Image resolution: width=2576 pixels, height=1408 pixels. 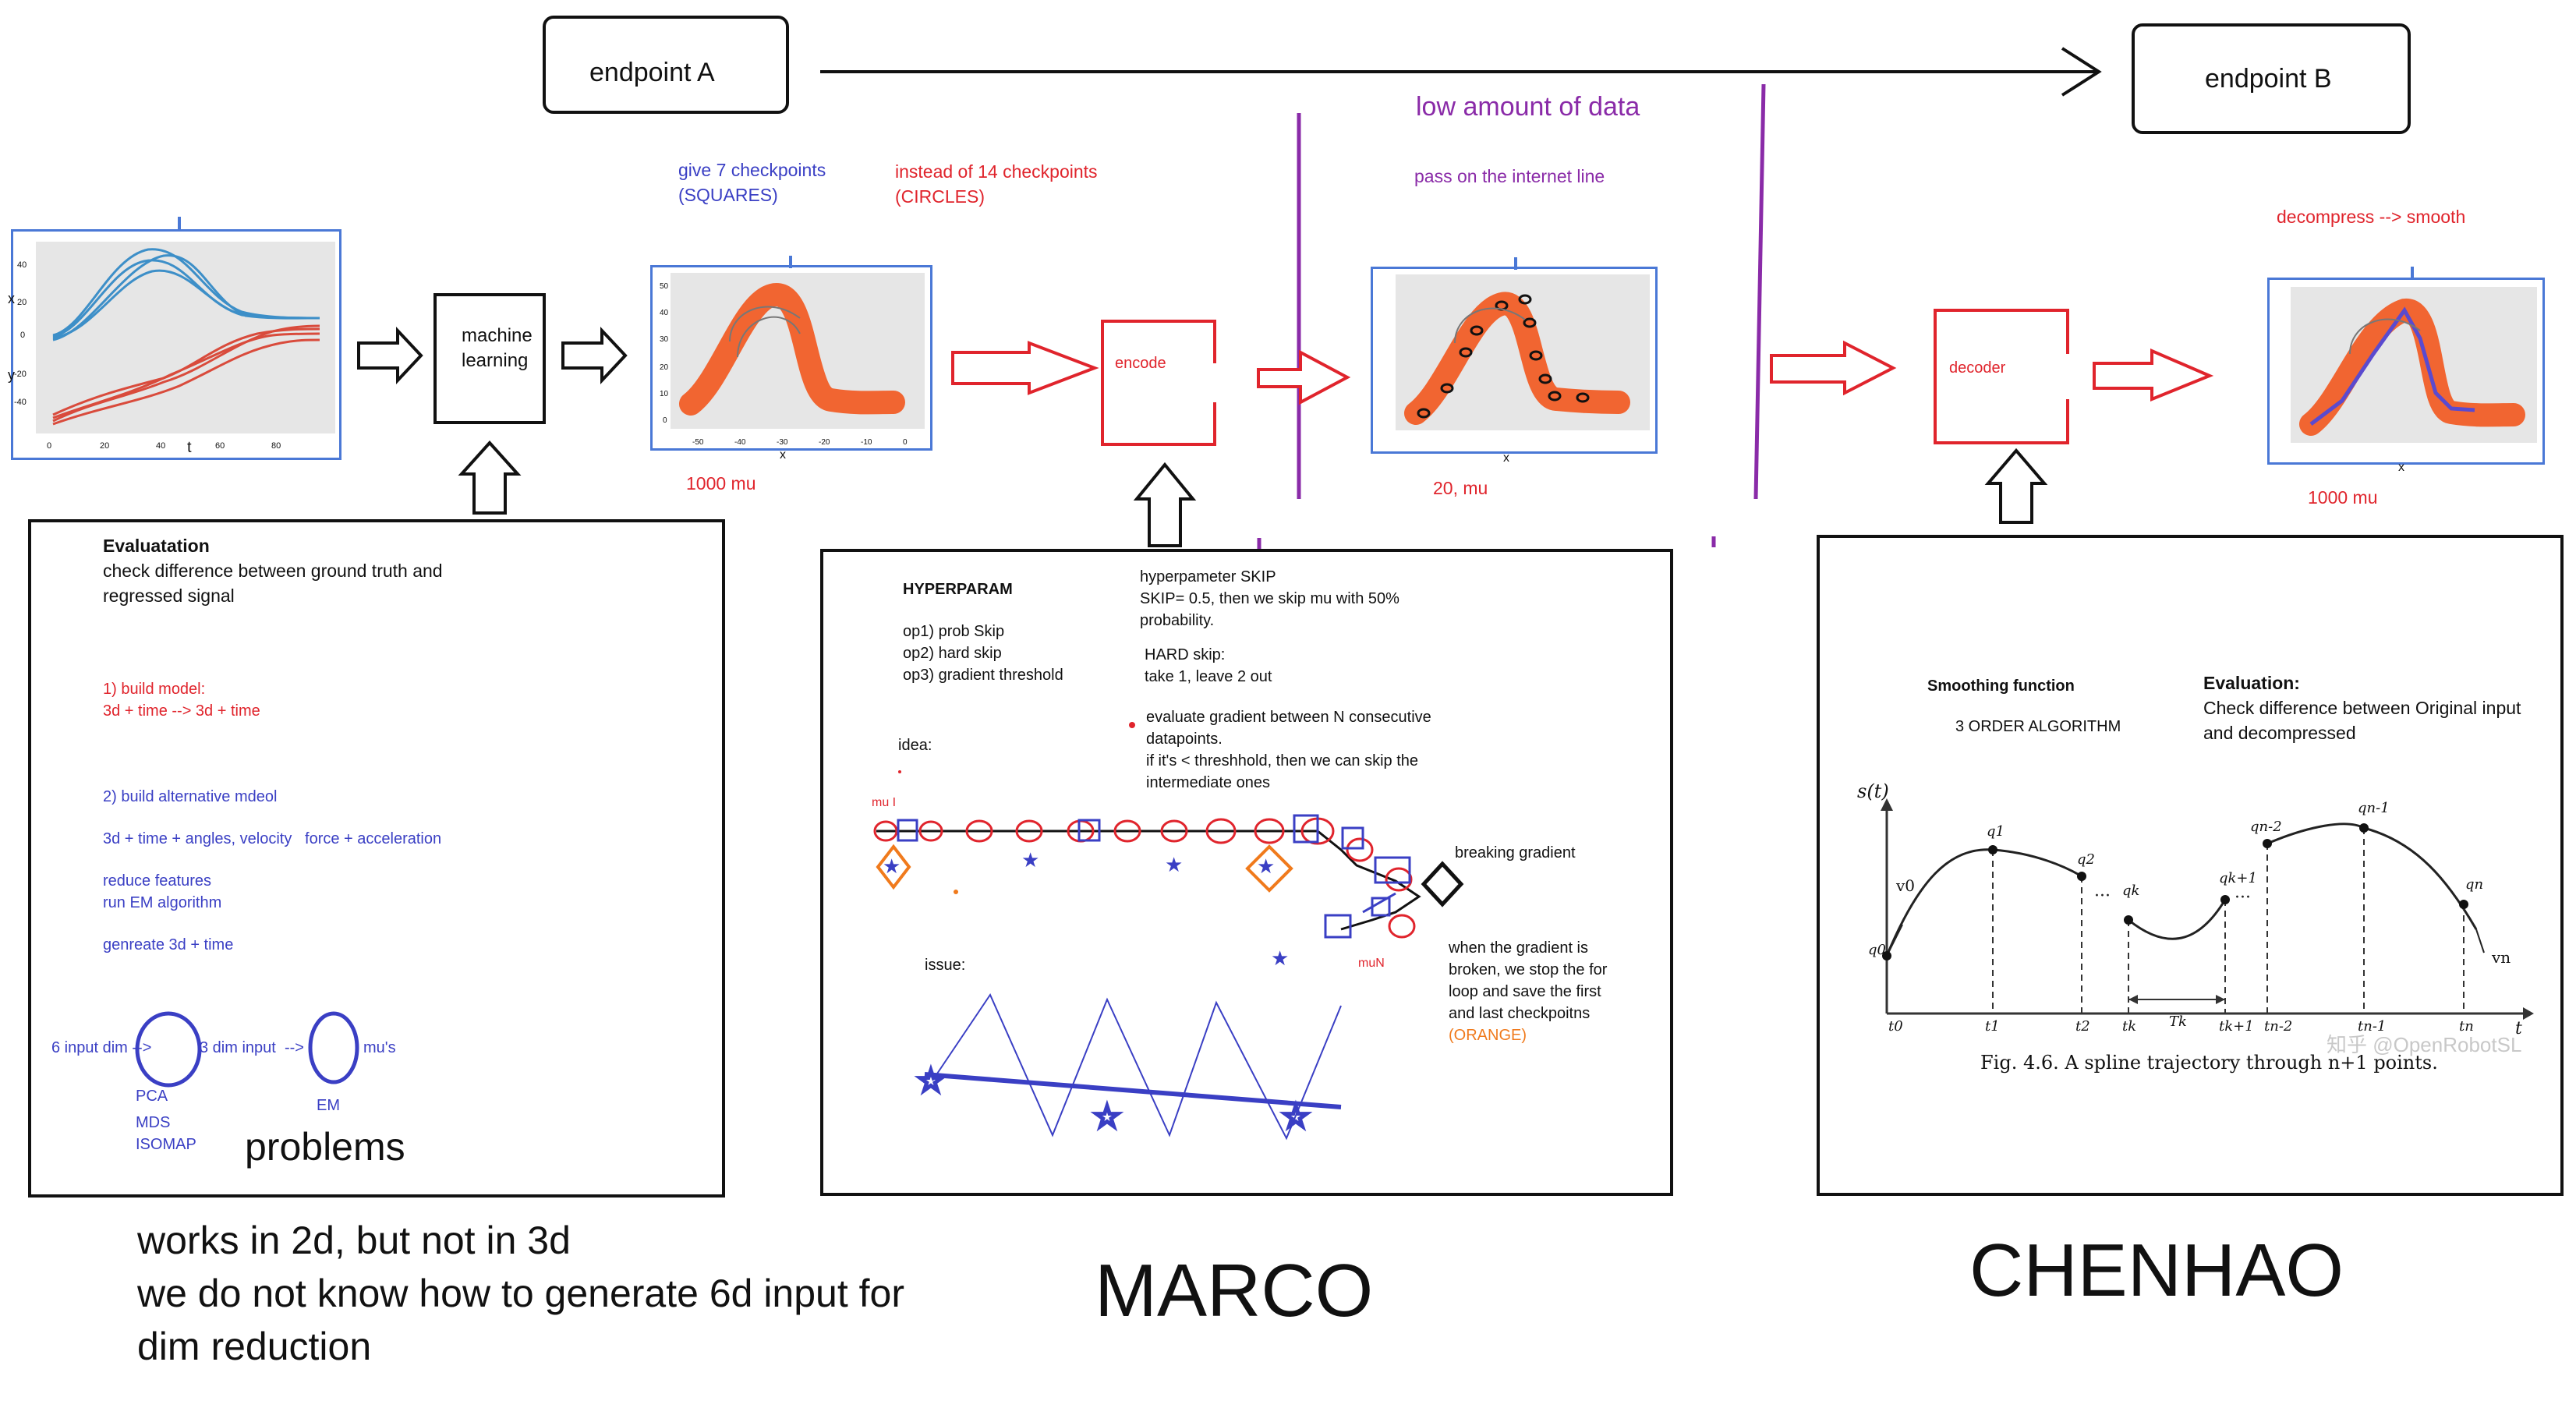 I want to click on input-plot-ytick: 20, so click(x=22, y=302).